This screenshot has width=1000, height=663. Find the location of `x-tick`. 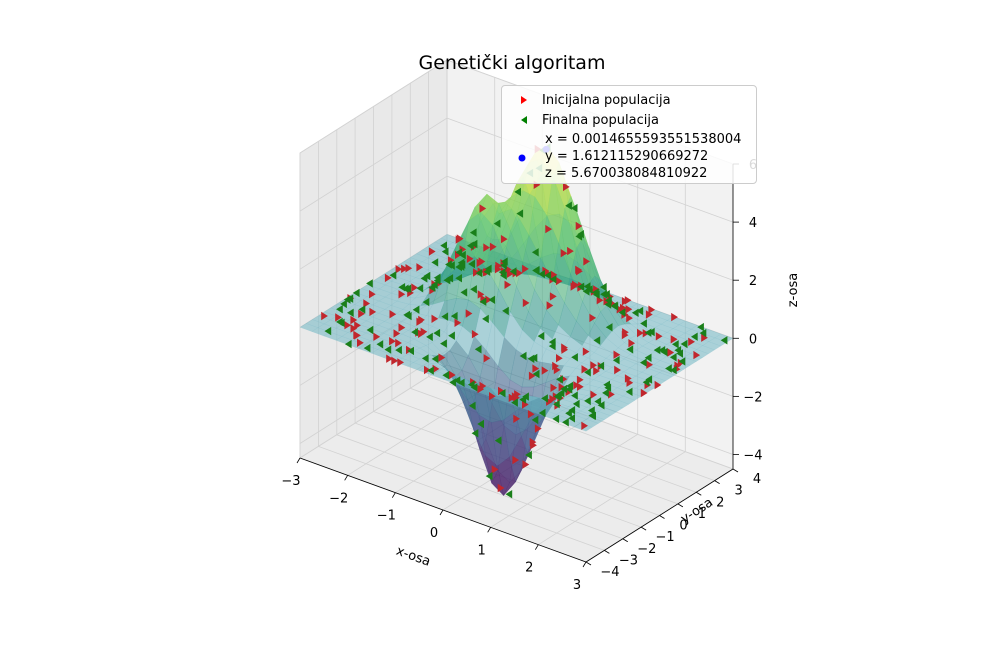

x-tick is located at coordinates (489, 530).